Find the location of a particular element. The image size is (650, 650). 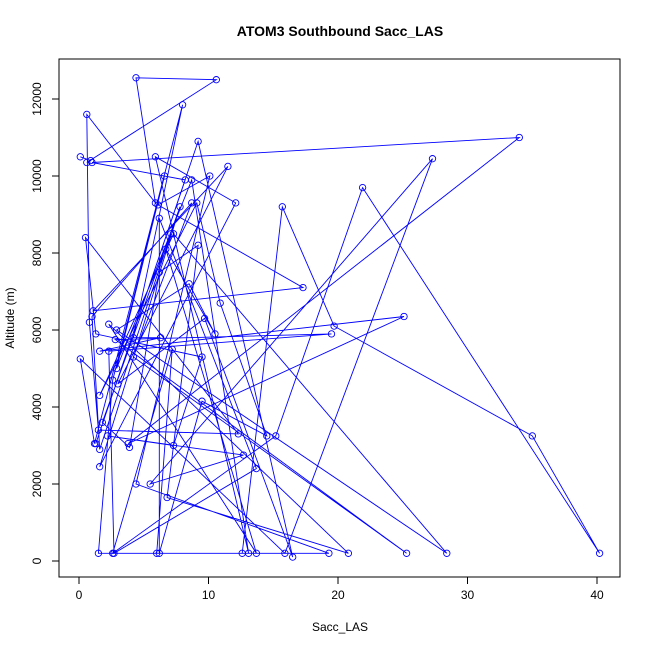

y-tick-label: 6000 is located at coordinates (37, 329).